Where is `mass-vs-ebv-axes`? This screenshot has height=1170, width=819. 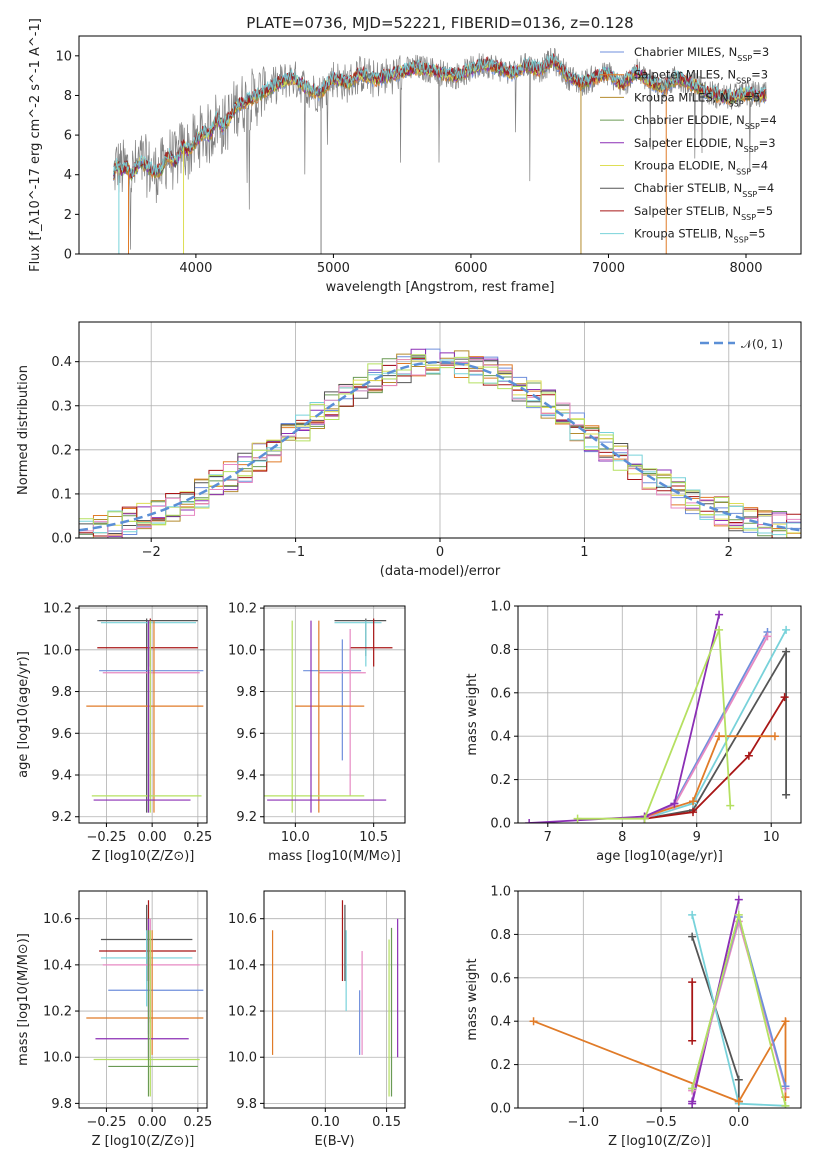 mass-vs-ebv-axes is located at coordinates (332, 1001).